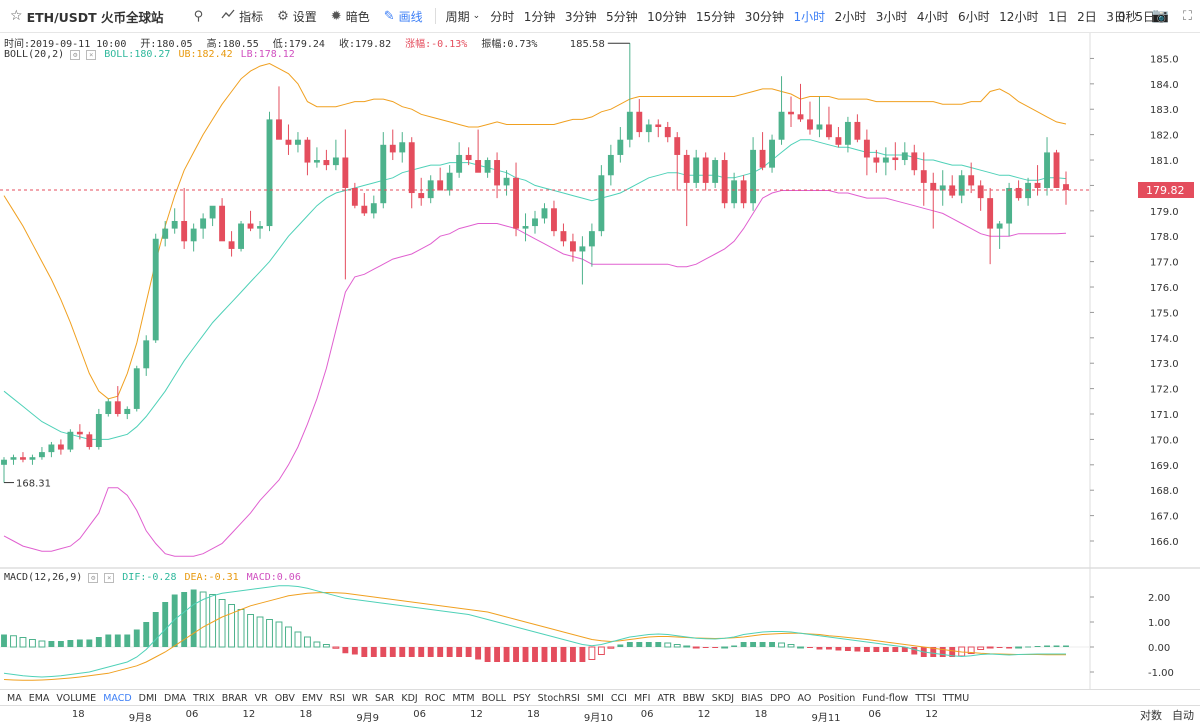 This screenshot has width=1200, height=725. I want to click on indicator-tab-30: Fund-flow, so click(885, 698).